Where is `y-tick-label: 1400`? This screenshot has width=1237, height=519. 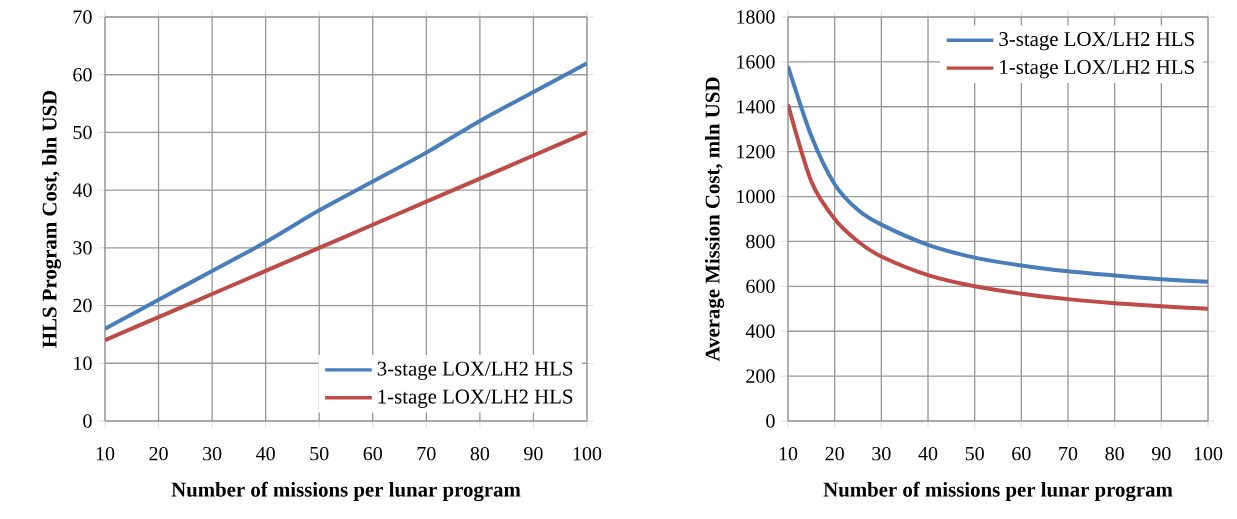 y-tick-label: 1400 is located at coordinates (756, 107).